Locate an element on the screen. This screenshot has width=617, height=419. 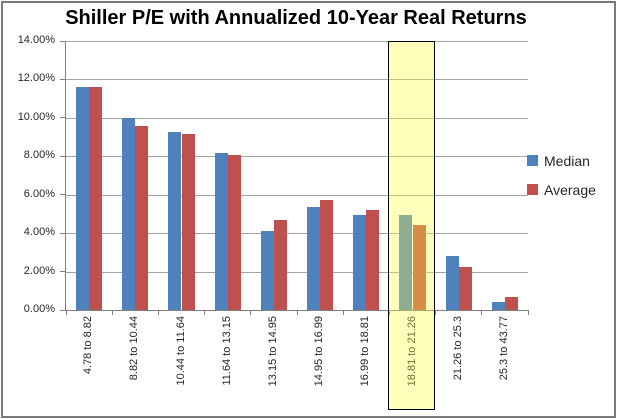
x-axis-label: 25.3 to 43.77 is located at coordinates (503, 348).